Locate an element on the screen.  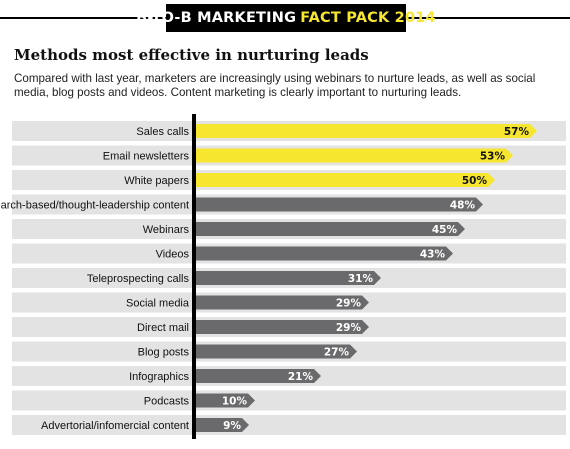
value-label: 10% is located at coordinates (235, 402).